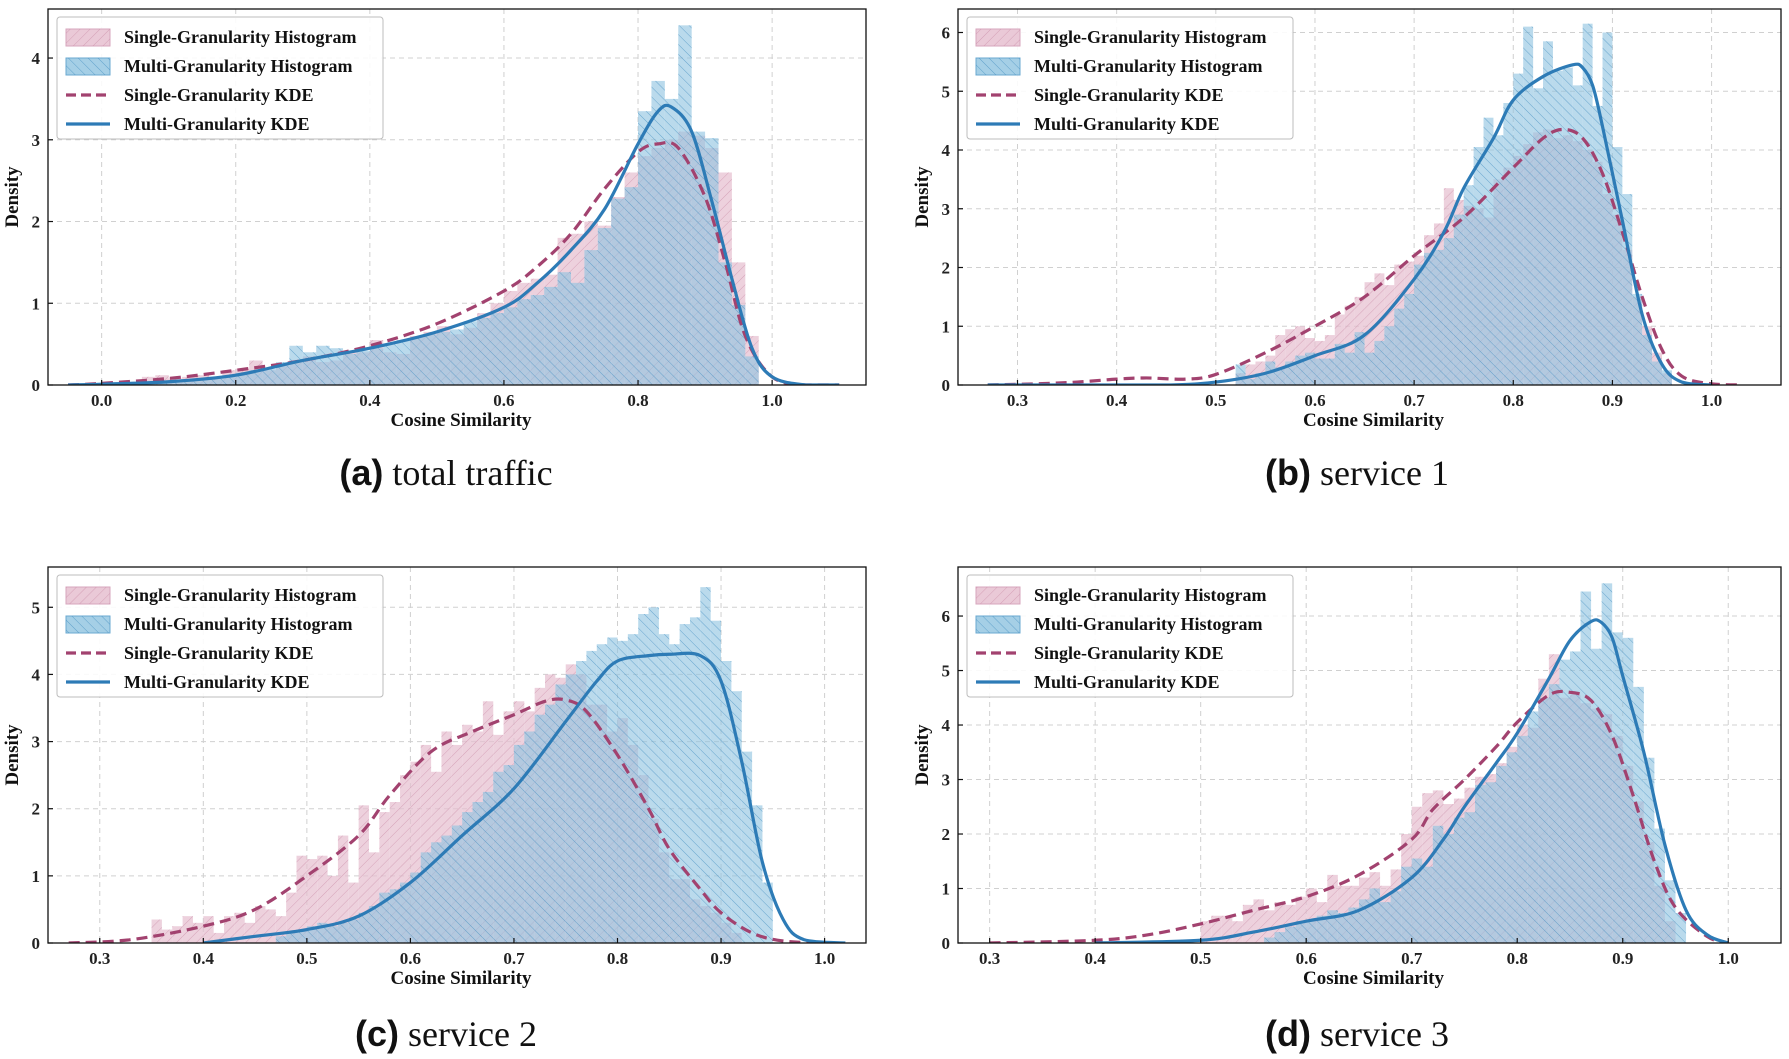 Image resolution: width=1789 pixels, height=1059 pixels. Describe the element at coordinates (1288, 1033) in the screenshot. I see `caption-tag: (d)` at that location.